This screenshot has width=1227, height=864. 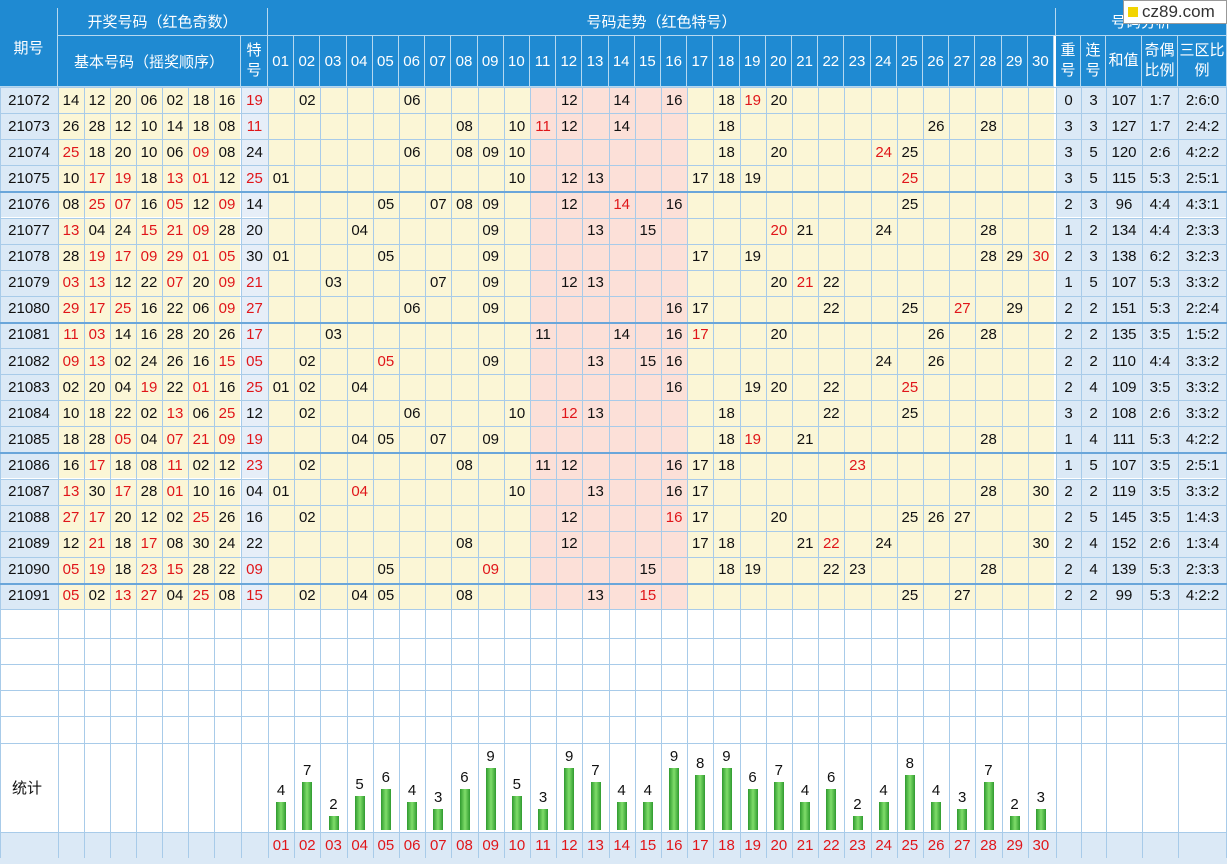 What do you see at coordinates (1202, 517) in the screenshot?
I see `analysis-zones: 1:4:3` at bounding box center [1202, 517].